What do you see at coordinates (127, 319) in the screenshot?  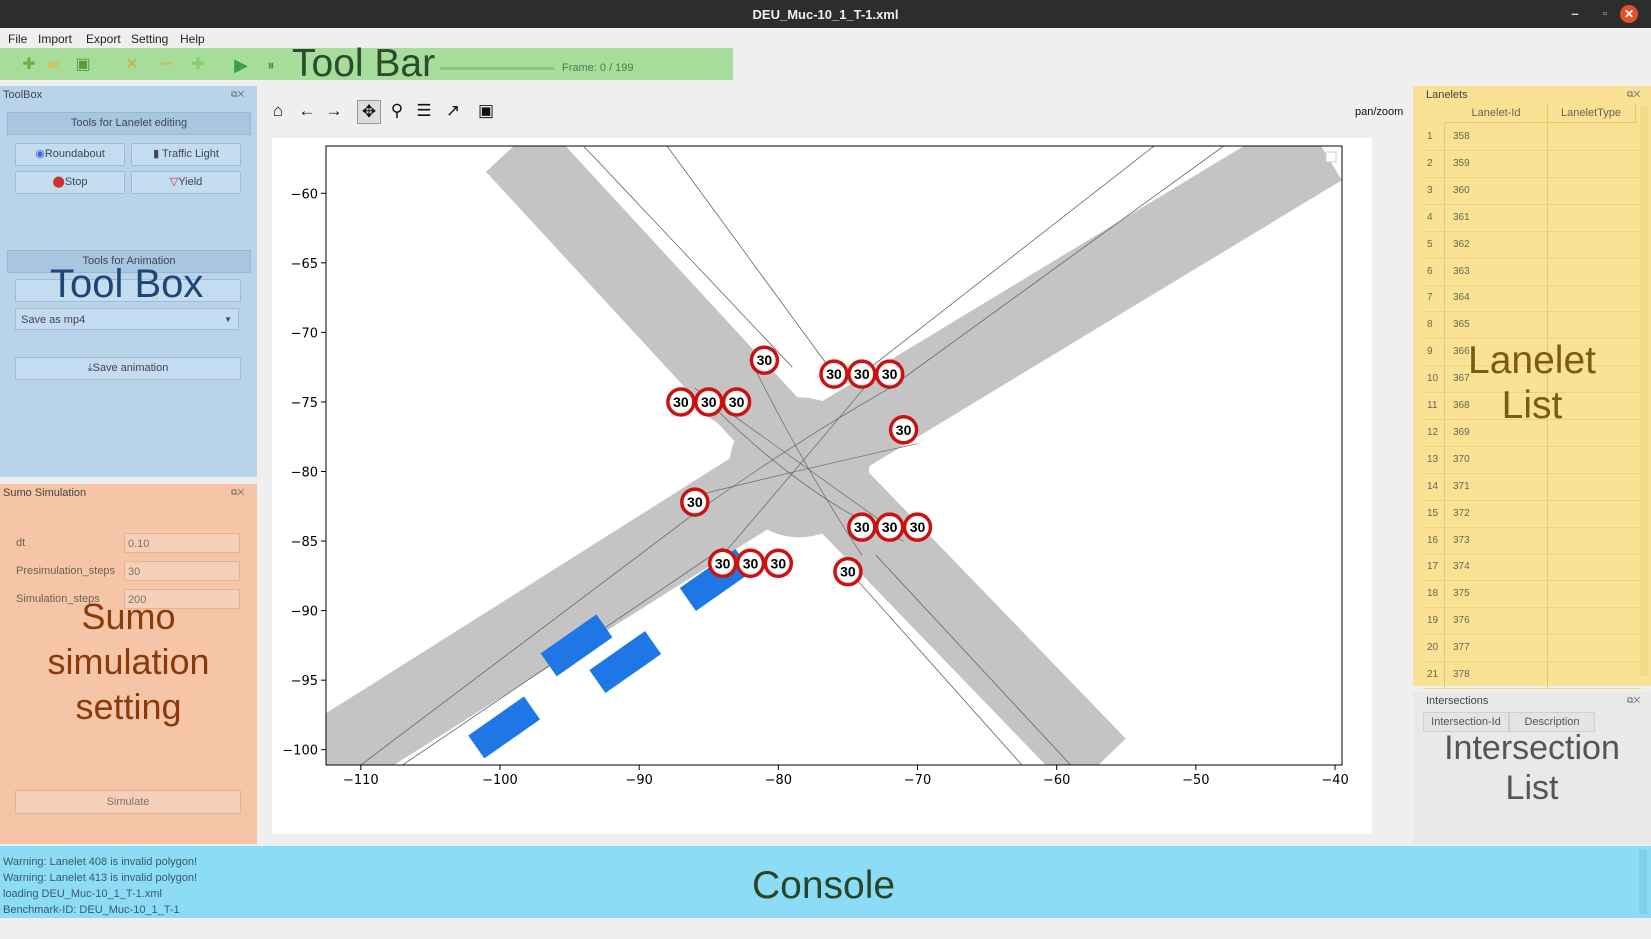 I see `save-format-select: Save as mp4 ▼` at bounding box center [127, 319].